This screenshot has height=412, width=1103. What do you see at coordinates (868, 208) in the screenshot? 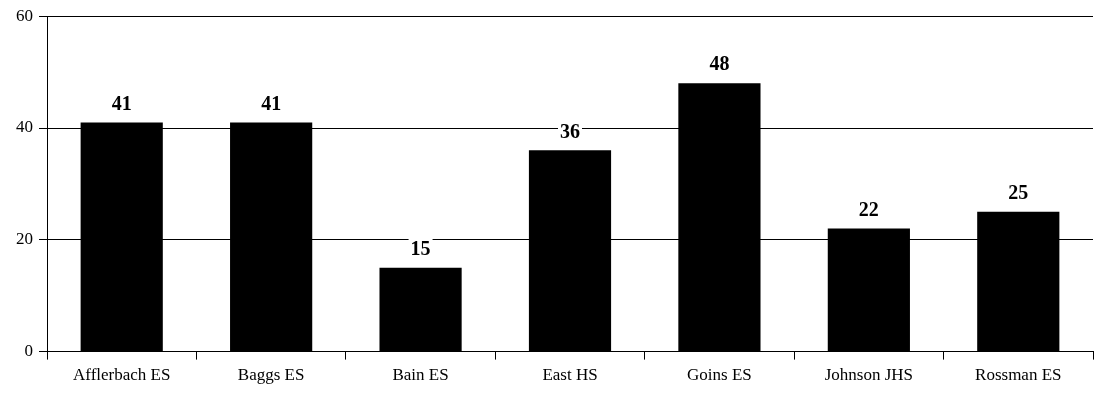
I see `data-label: 22` at bounding box center [868, 208].